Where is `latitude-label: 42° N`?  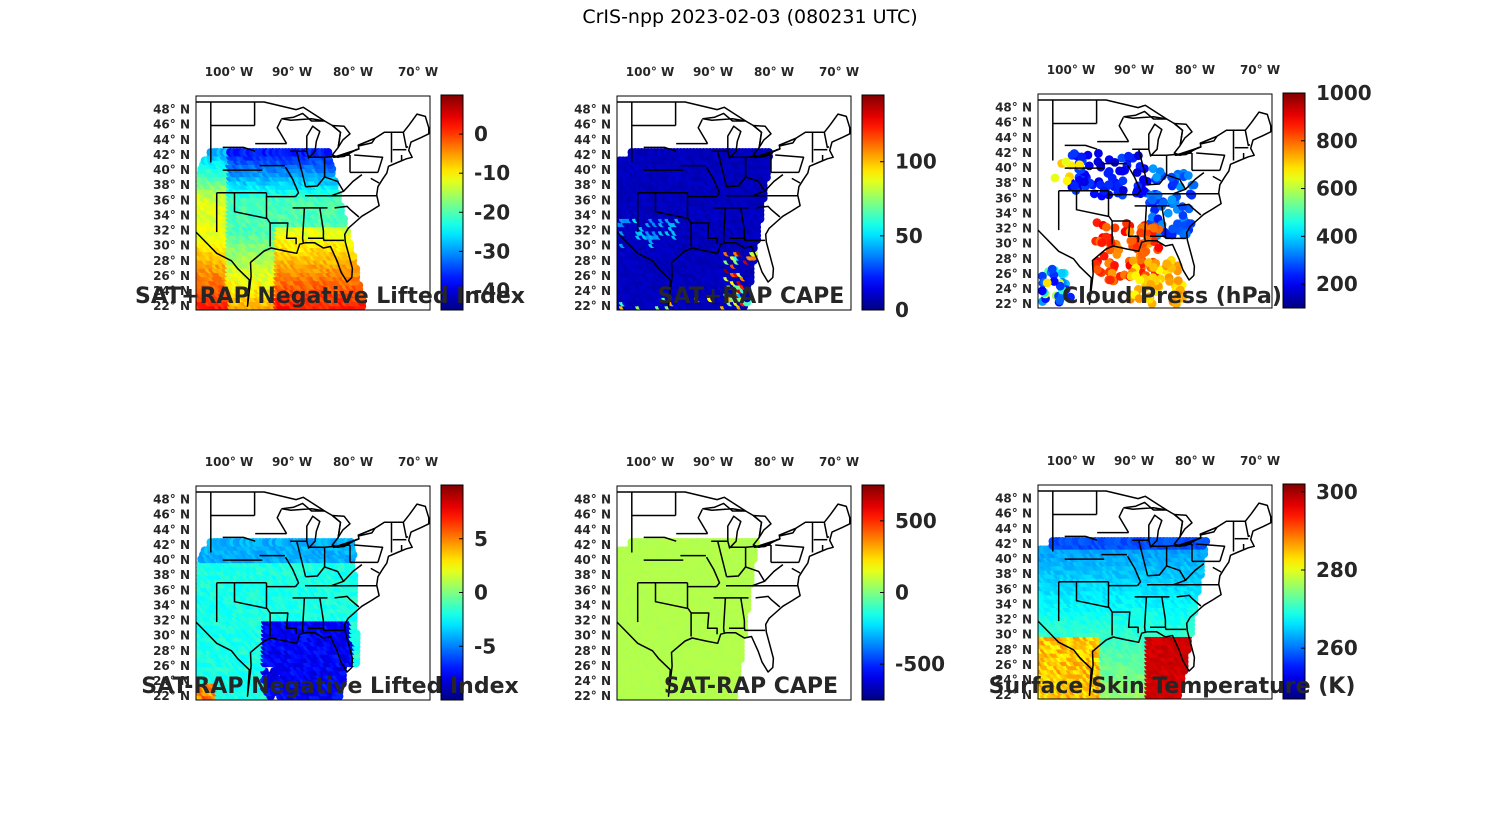
latitude-label: 42° N is located at coordinates (1013, 153).